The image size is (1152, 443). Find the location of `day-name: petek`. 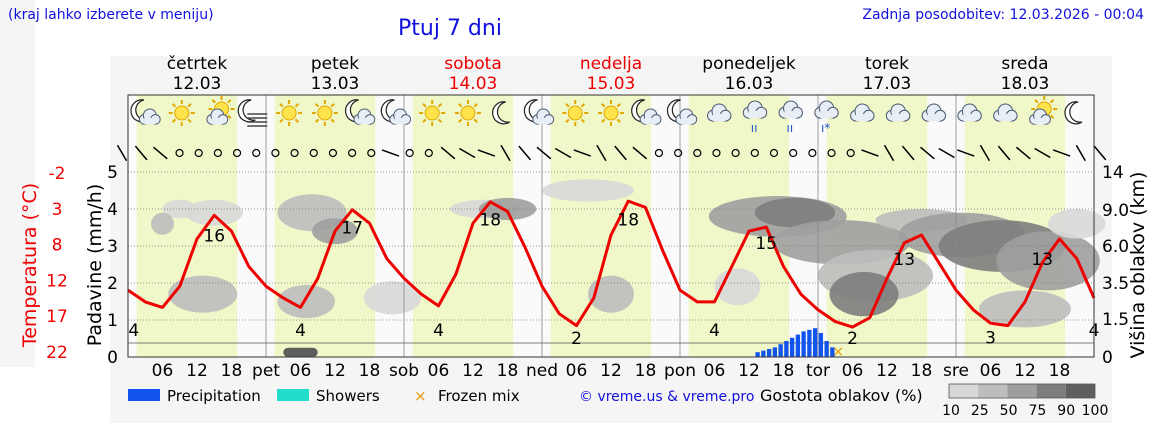

day-name: petek is located at coordinates (335, 64).